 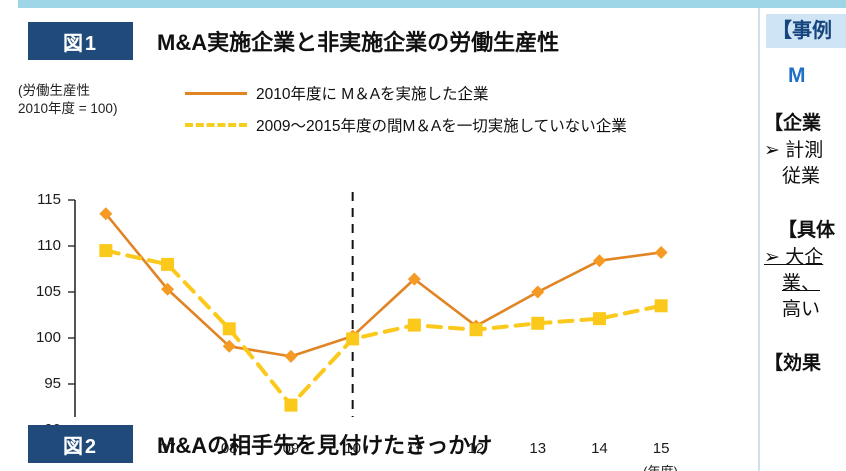 What do you see at coordinates (80, 41) in the screenshot?
I see `figure1-badge: 図1` at bounding box center [80, 41].